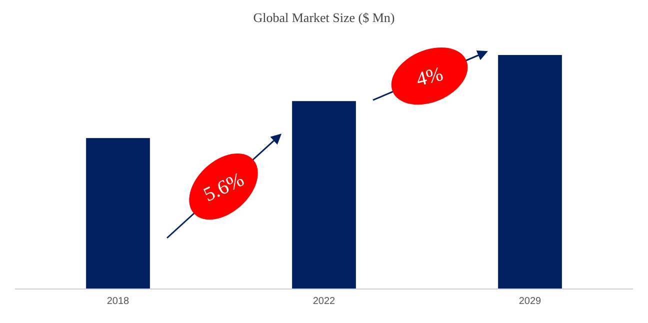 The width and height of the screenshot is (648, 323). What do you see at coordinates (430, 77) in the screenshot?
I see `annotation: 4%` at bounding box center [430, 77].